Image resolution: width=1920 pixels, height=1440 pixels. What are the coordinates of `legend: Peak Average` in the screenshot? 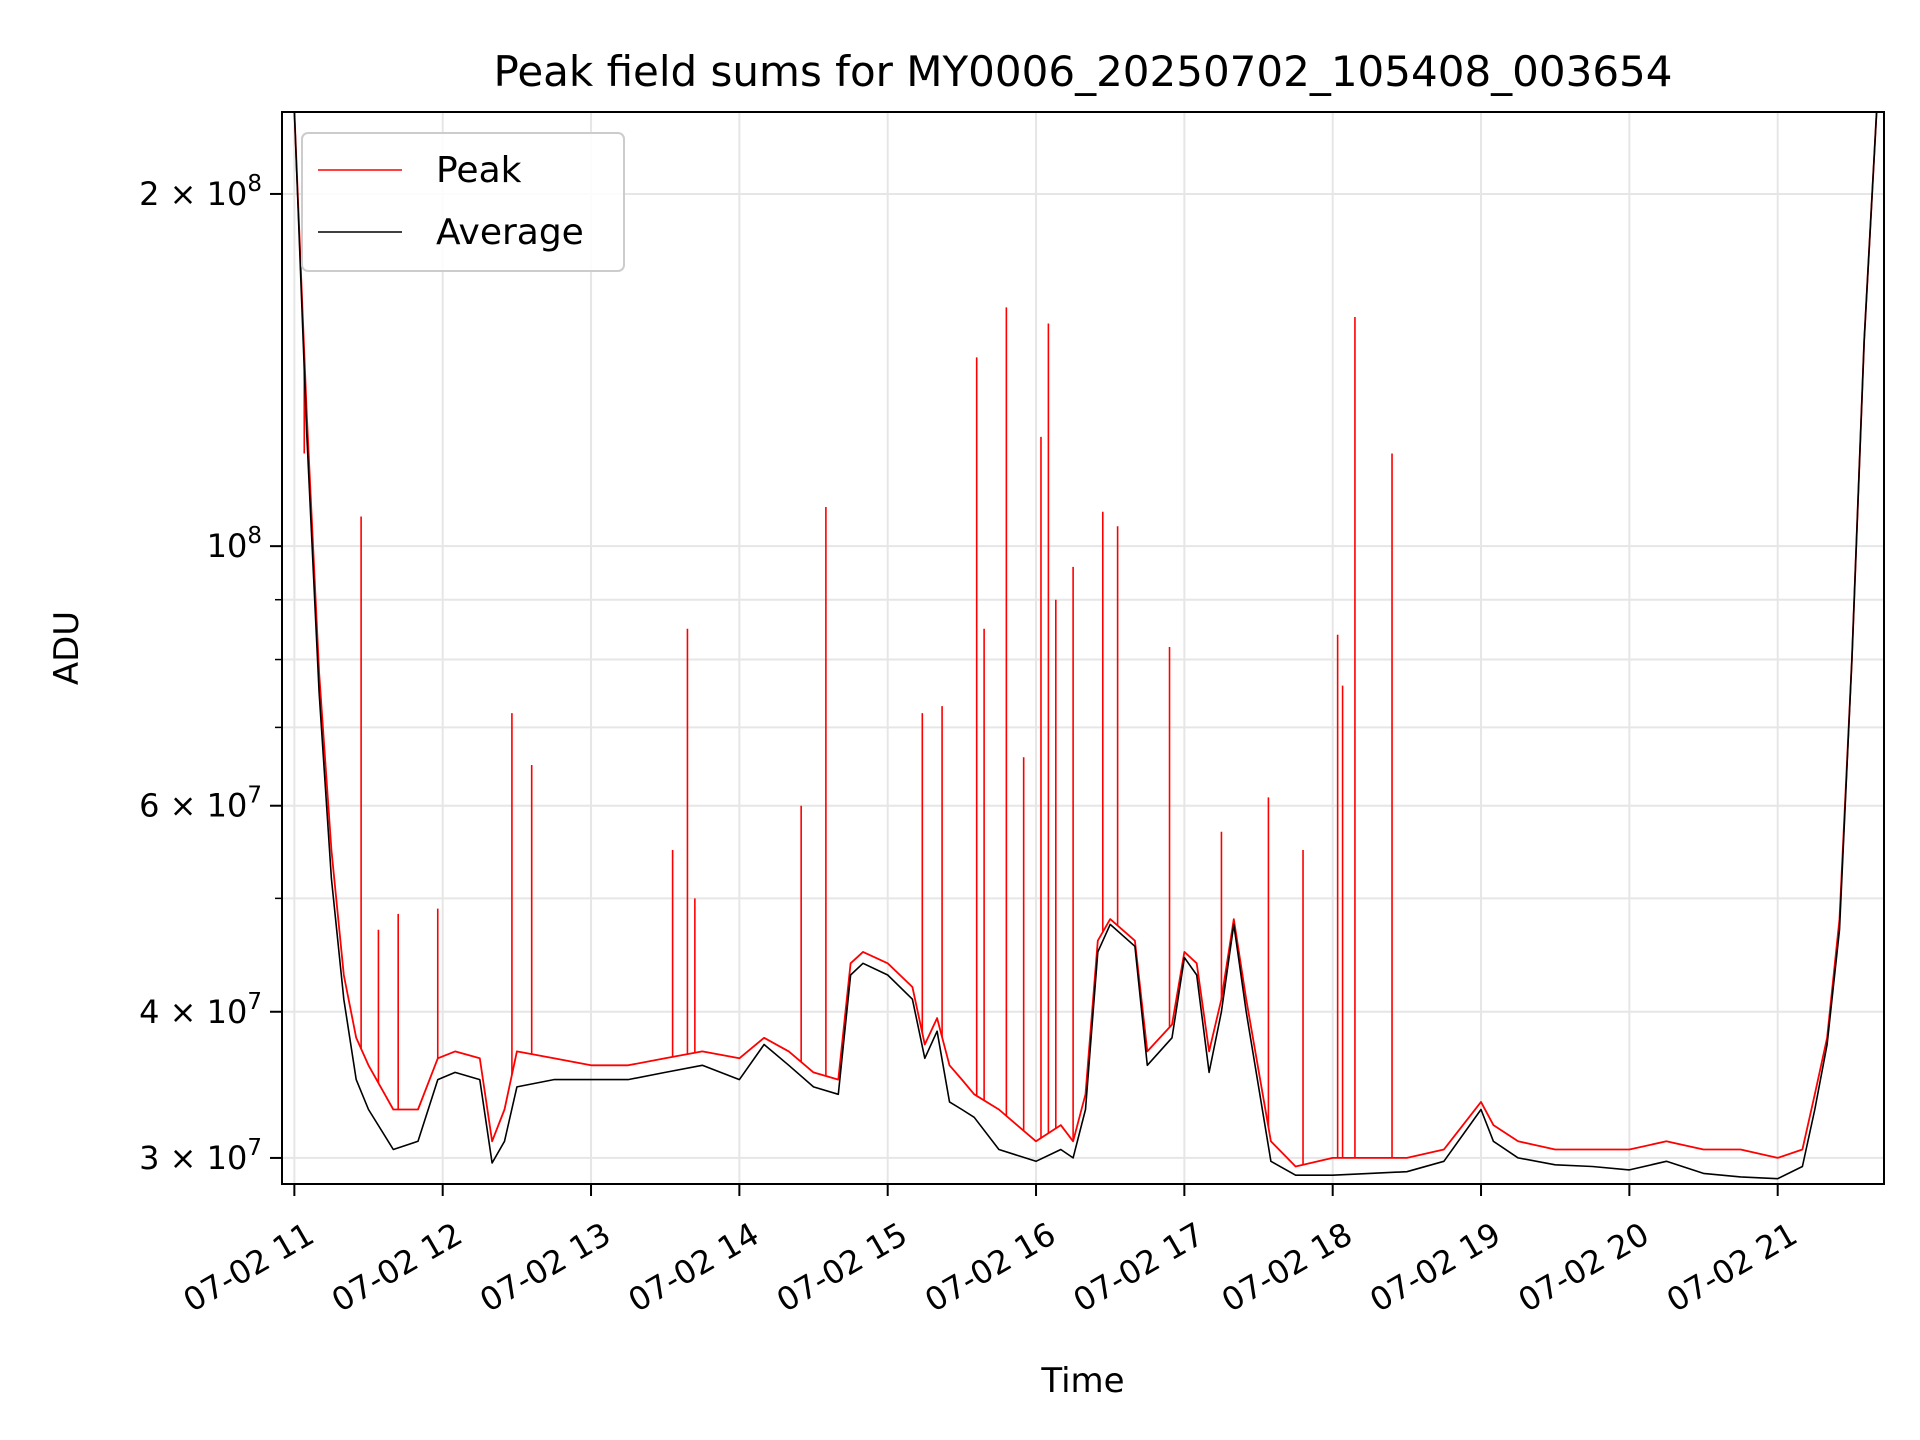 It's located at (463, 202).